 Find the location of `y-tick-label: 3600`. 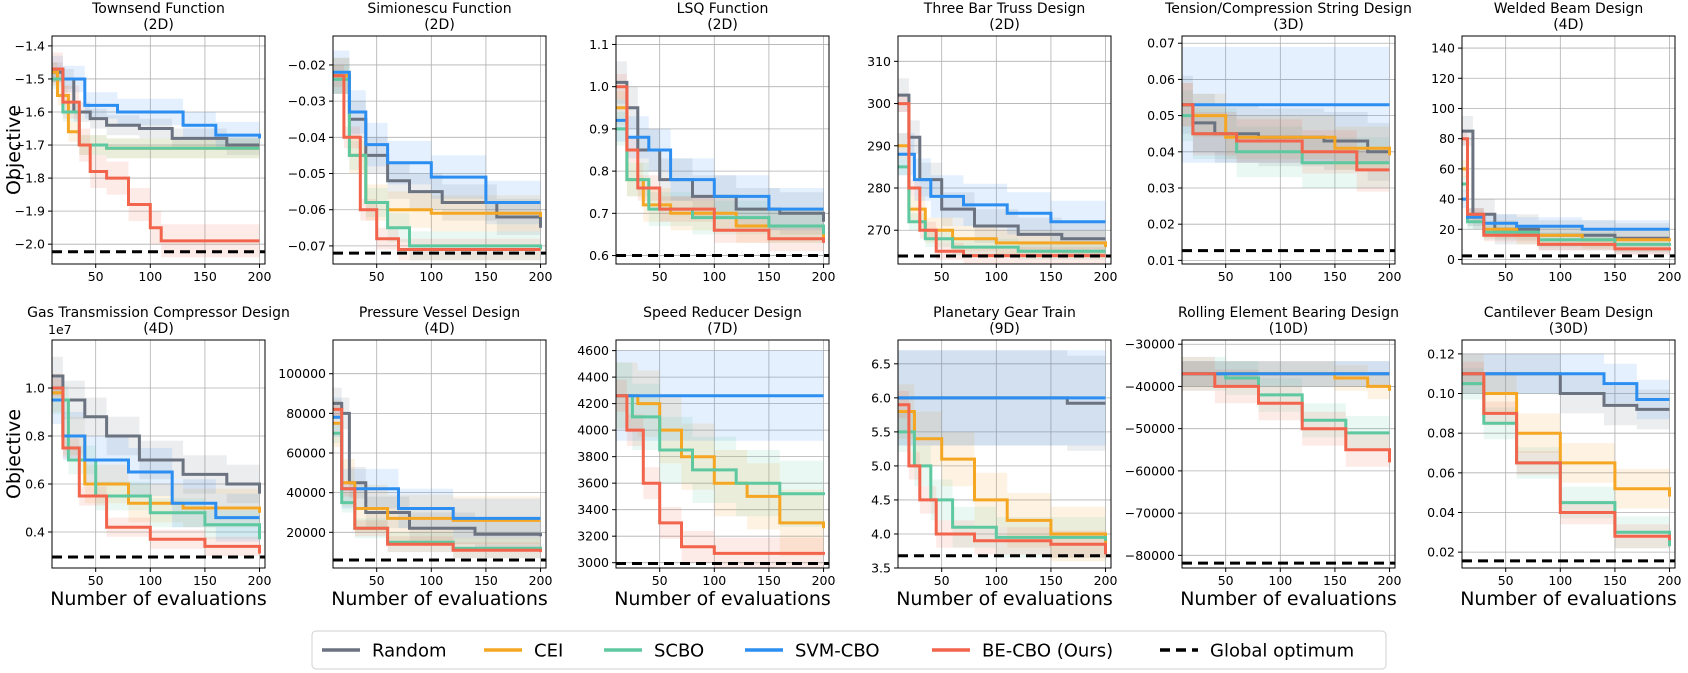

y-tick-label: 3600 is located at coordinates (593, 483).